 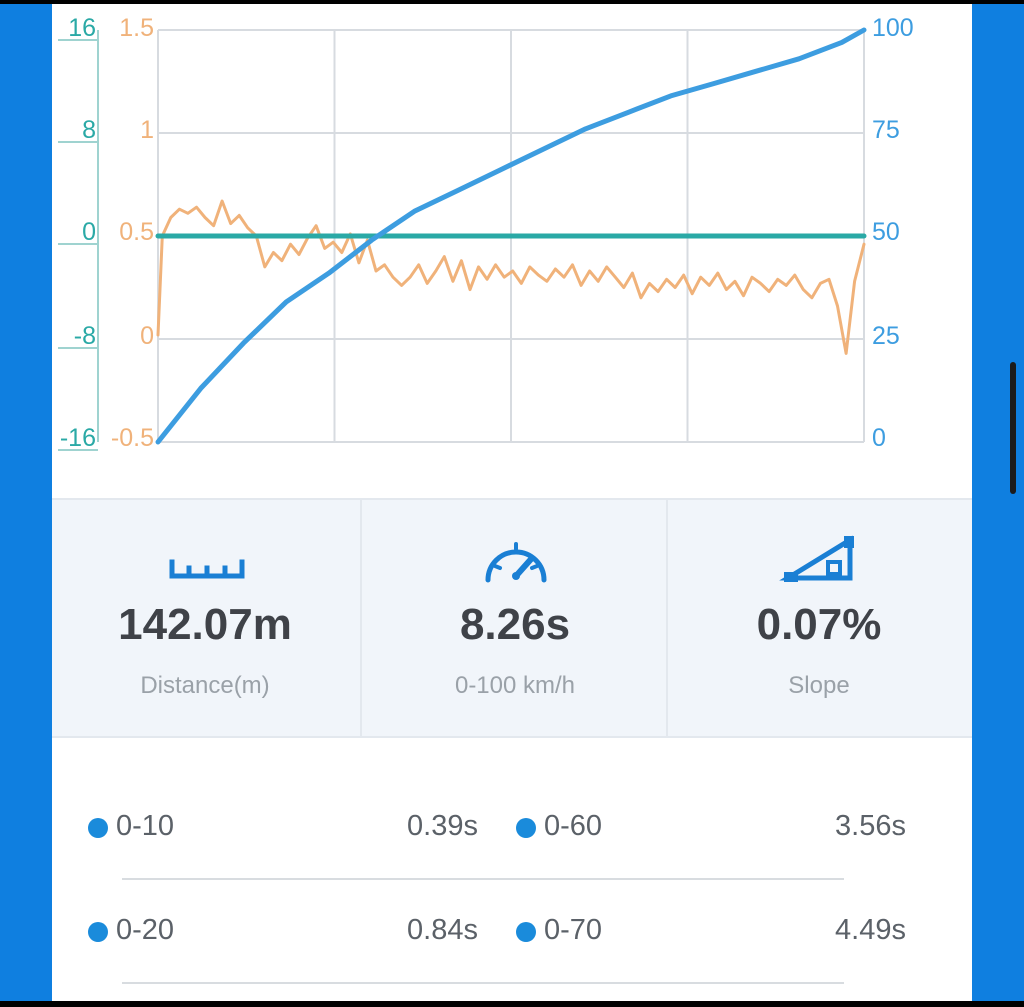 What do you see at coordinates (78, 438) in the screenshot?
I see `tick-label-left-outer: -16` at bounding box center [78, 438].